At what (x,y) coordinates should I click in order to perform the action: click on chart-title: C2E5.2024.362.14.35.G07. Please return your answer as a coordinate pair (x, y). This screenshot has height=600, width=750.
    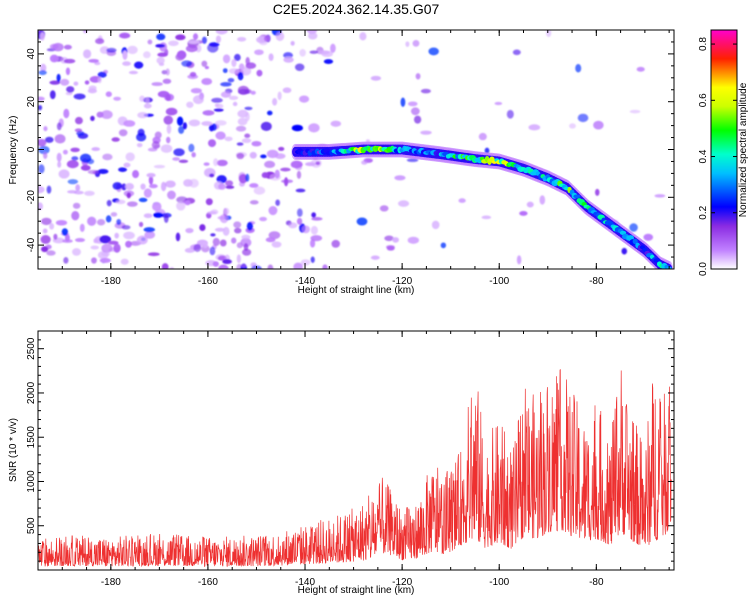
    Looking at the image, I should click on (356, 9).